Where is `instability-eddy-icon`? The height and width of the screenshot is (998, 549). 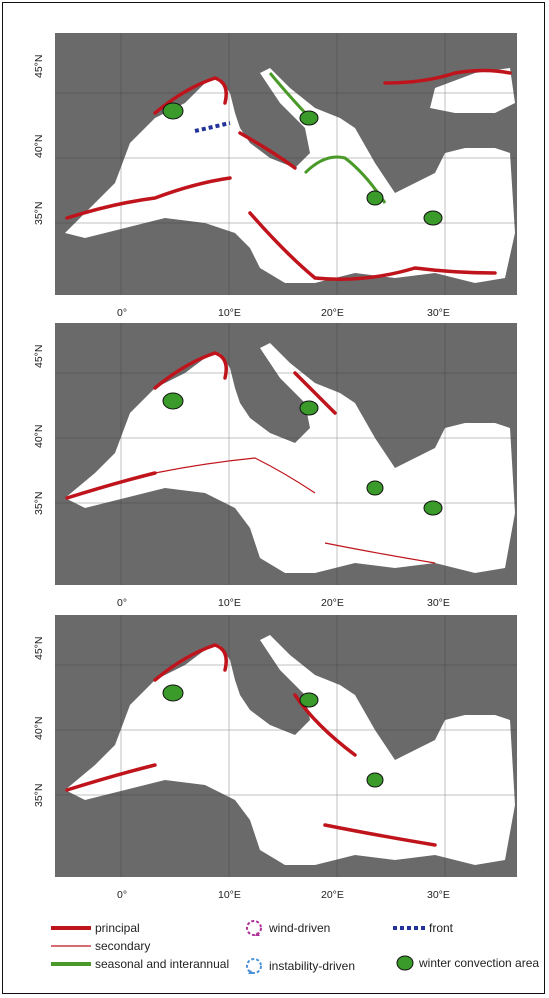 instability-eddy-icon is located at coordinates (254, 966).